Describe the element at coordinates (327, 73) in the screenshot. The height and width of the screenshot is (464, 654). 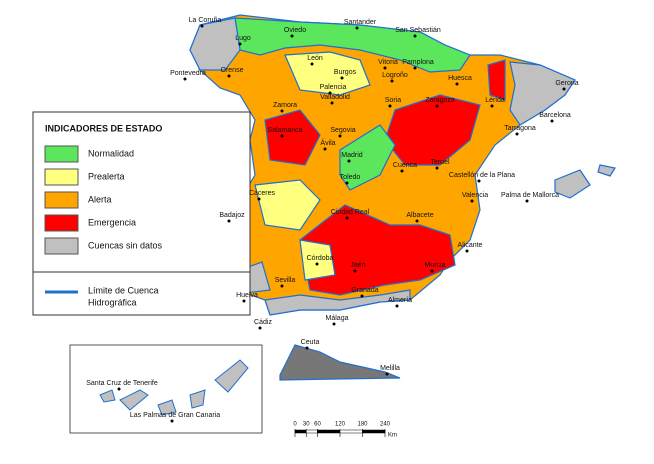
I see `north-yellow` at that location.